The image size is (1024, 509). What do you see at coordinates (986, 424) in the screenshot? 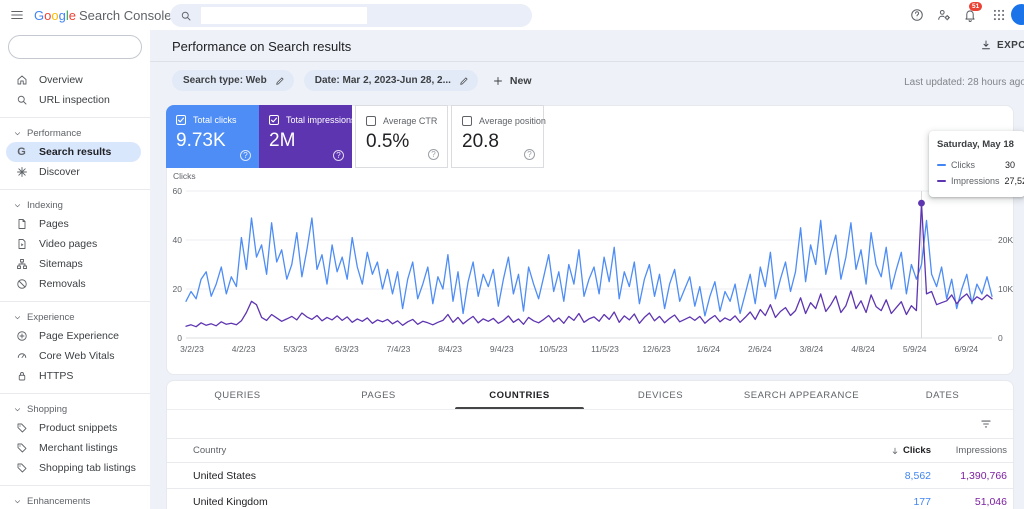
I see `filter-rows-icon` at bounding box center [986, 424].